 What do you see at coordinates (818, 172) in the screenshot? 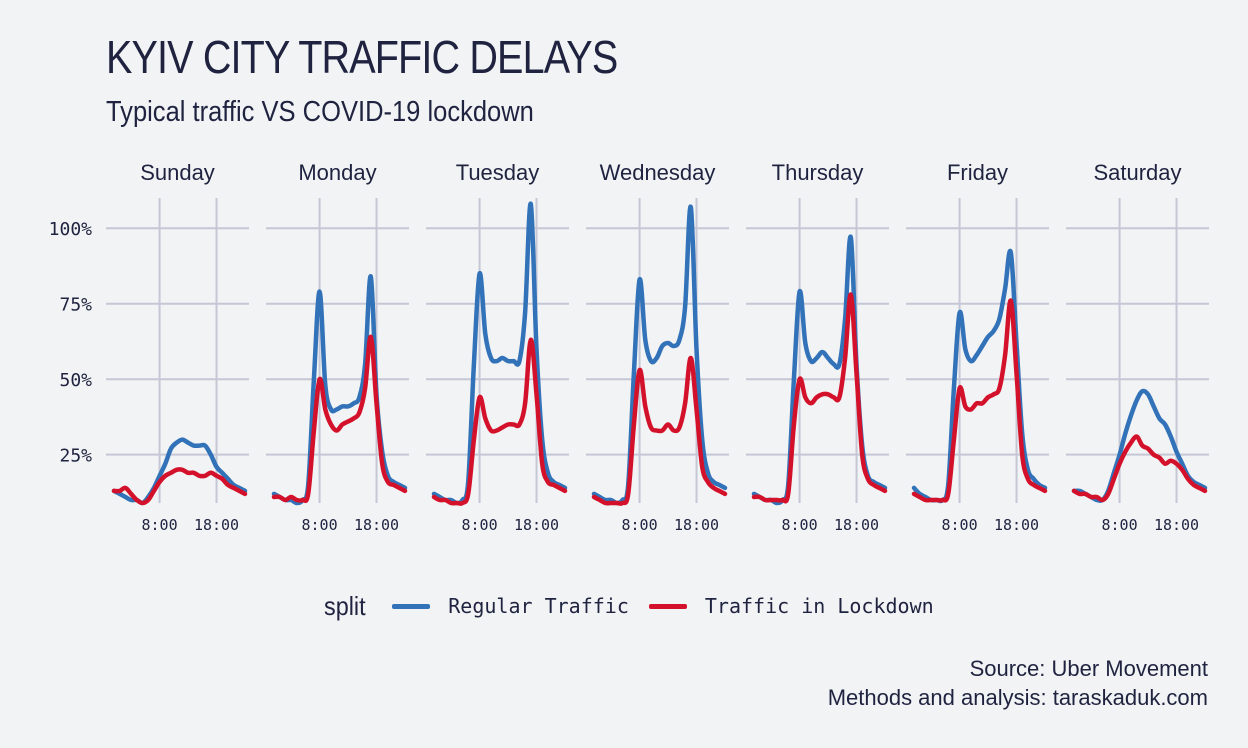
I see `facet-label-thursday: Thursday` at bounding box center [818, 172].